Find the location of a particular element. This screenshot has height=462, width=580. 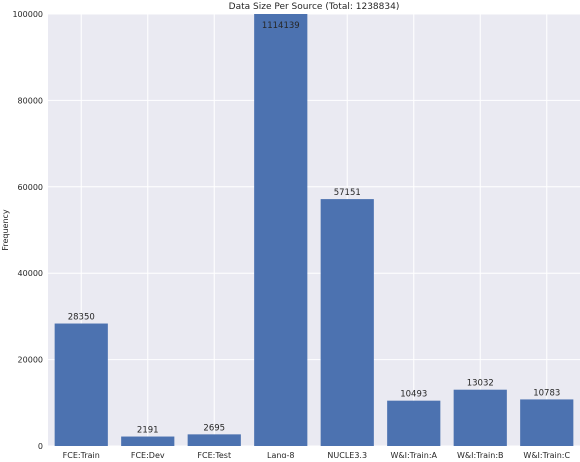

chart-title: Data Size Per Source (Total: 1238834) is located at coordinates (314, 7).